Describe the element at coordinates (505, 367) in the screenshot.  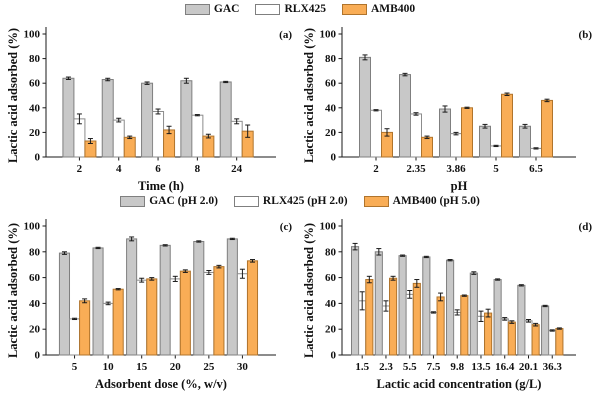
I see `x-tick-label: 16.4` at that location.